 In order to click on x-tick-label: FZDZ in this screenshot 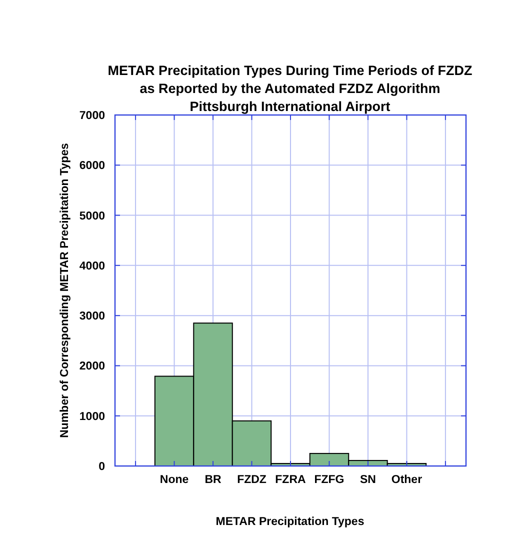, I will do `click(251, 480)`.